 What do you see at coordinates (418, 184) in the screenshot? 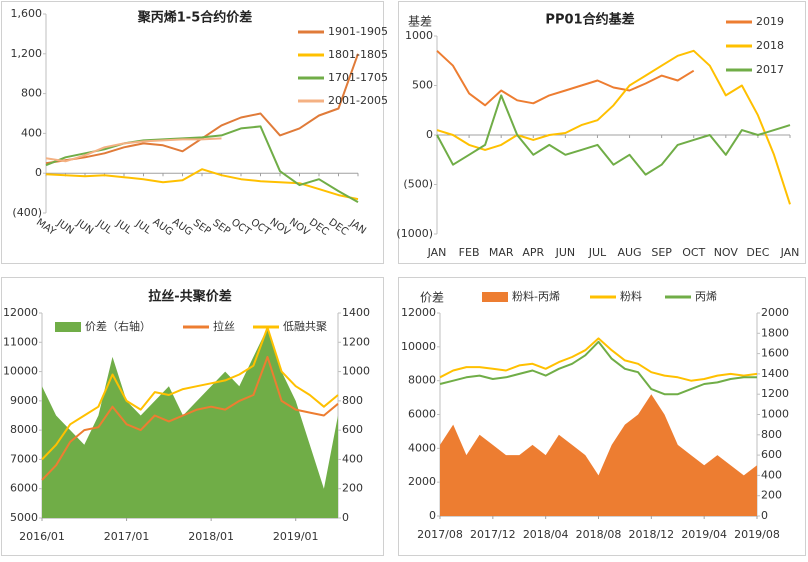
I see `y-tick-label: (500)` at bounding box center [418, 184].